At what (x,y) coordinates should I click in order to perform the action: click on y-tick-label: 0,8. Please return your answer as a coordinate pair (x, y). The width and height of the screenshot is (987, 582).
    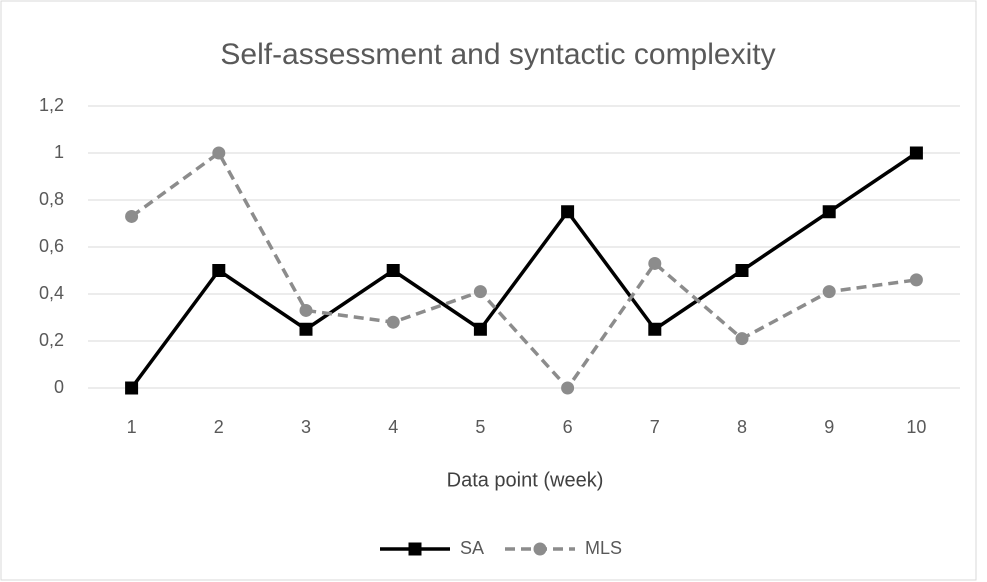
    Looking at the image, I should click on (51, 199).